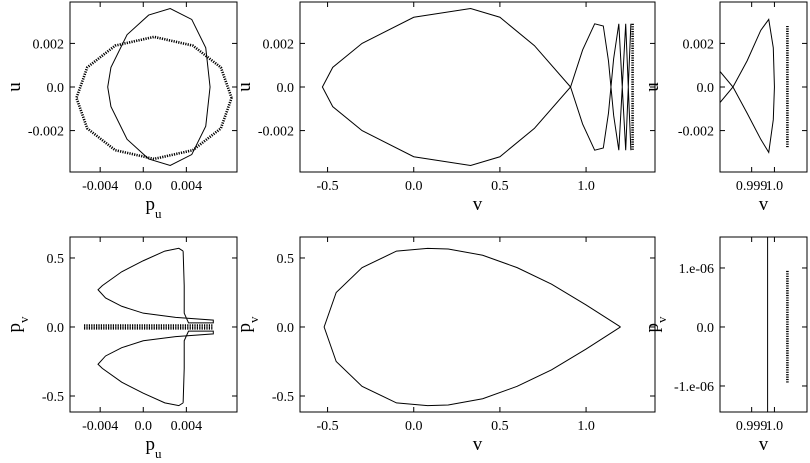 The width and height of the screenshot is (810, 463). I want to click on y-tick-label: -1.e-06, so click(694, 387).